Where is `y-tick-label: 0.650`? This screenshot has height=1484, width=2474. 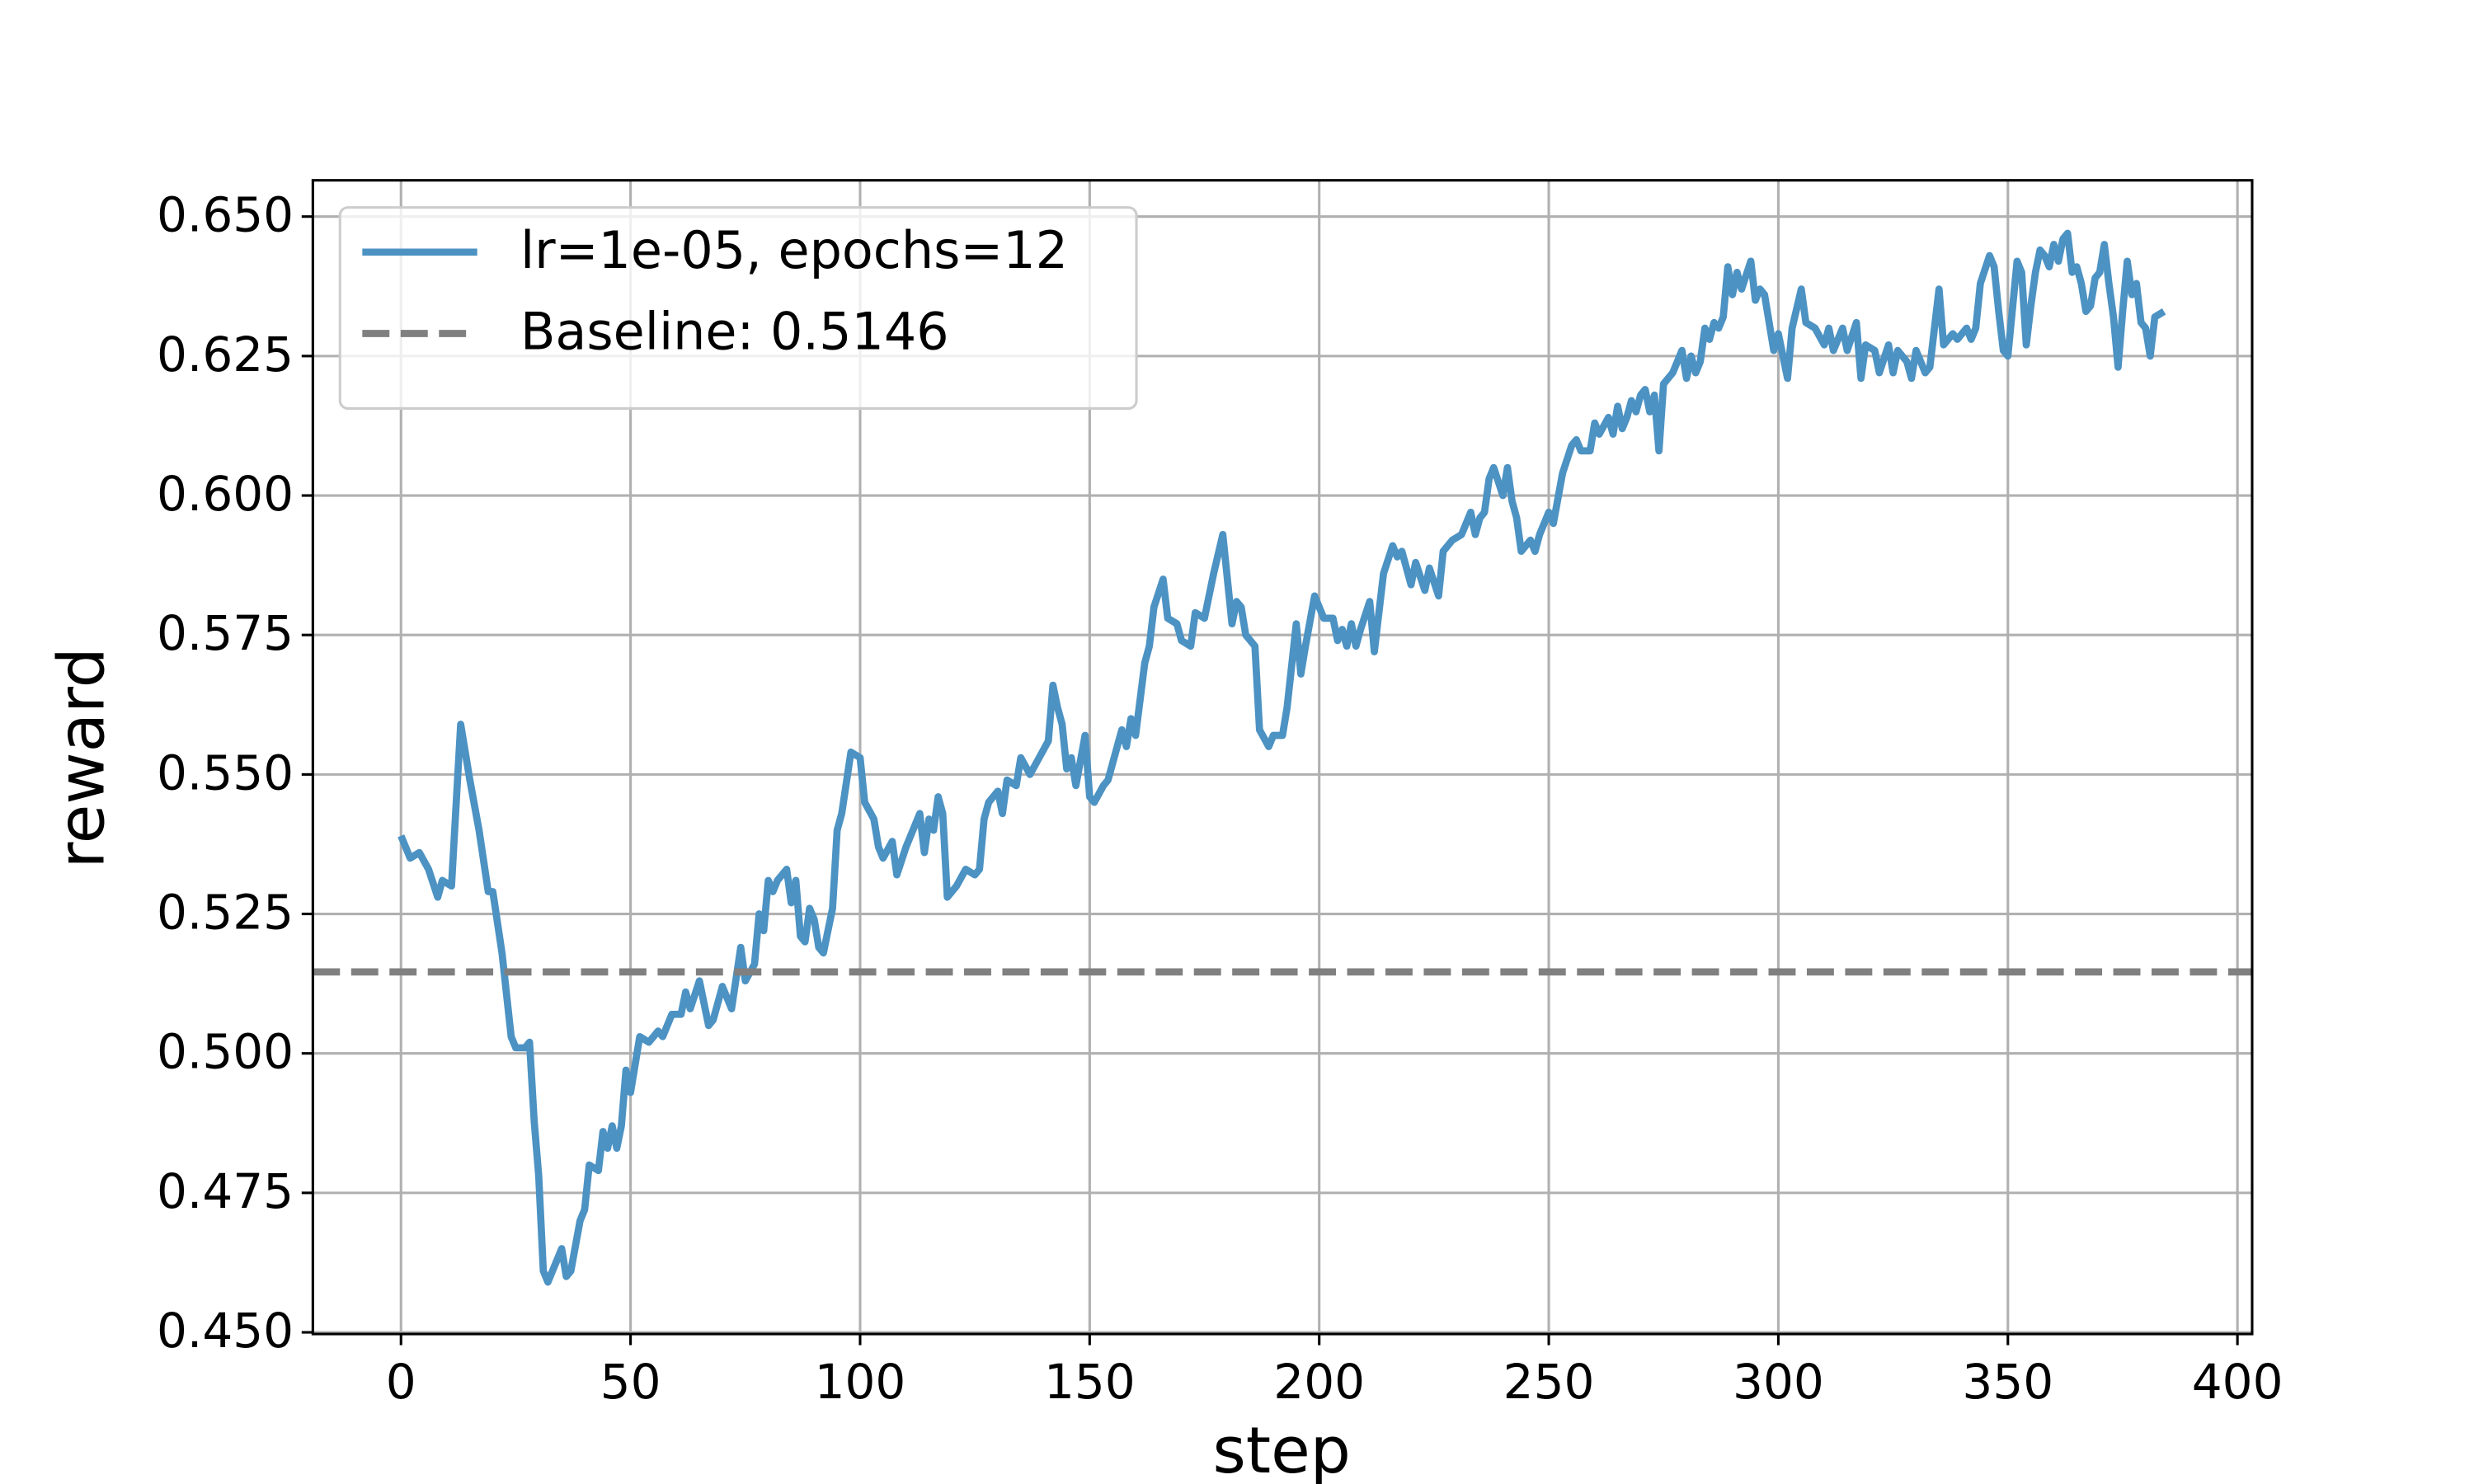 y-tick-label: 0.650 is located at coordinates (225, 215).